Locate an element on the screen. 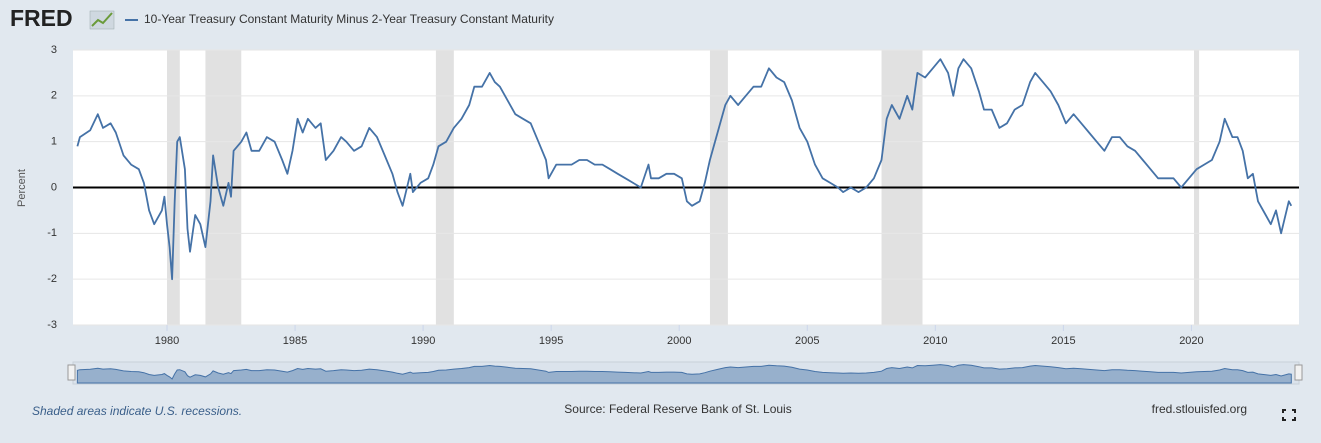 The height and width of the screenshot is (443, 1321). x-tick-label: 2020 is located at coordinates (1191, 341).